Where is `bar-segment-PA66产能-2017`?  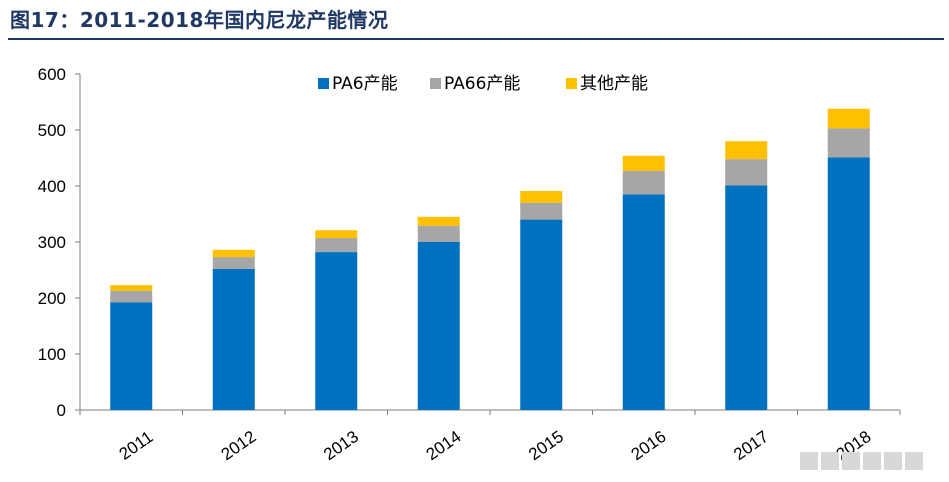 bar-segment-PA66产能-2017 is located at coordinates (746, 172).